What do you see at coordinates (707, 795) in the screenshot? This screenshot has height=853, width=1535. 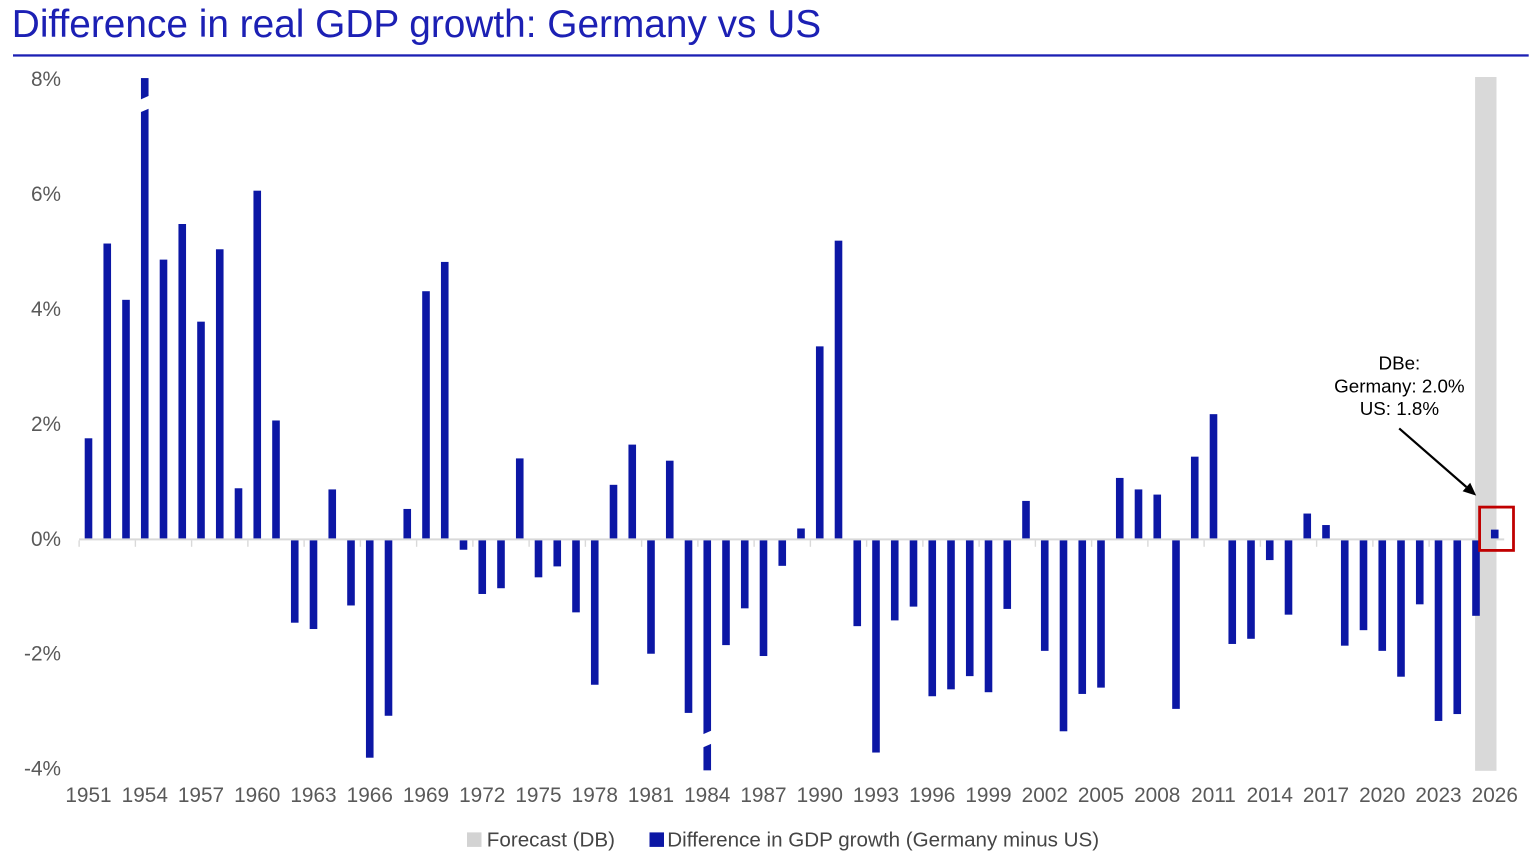 I see `svg-text: 1984` at bounding box center [707, 795].